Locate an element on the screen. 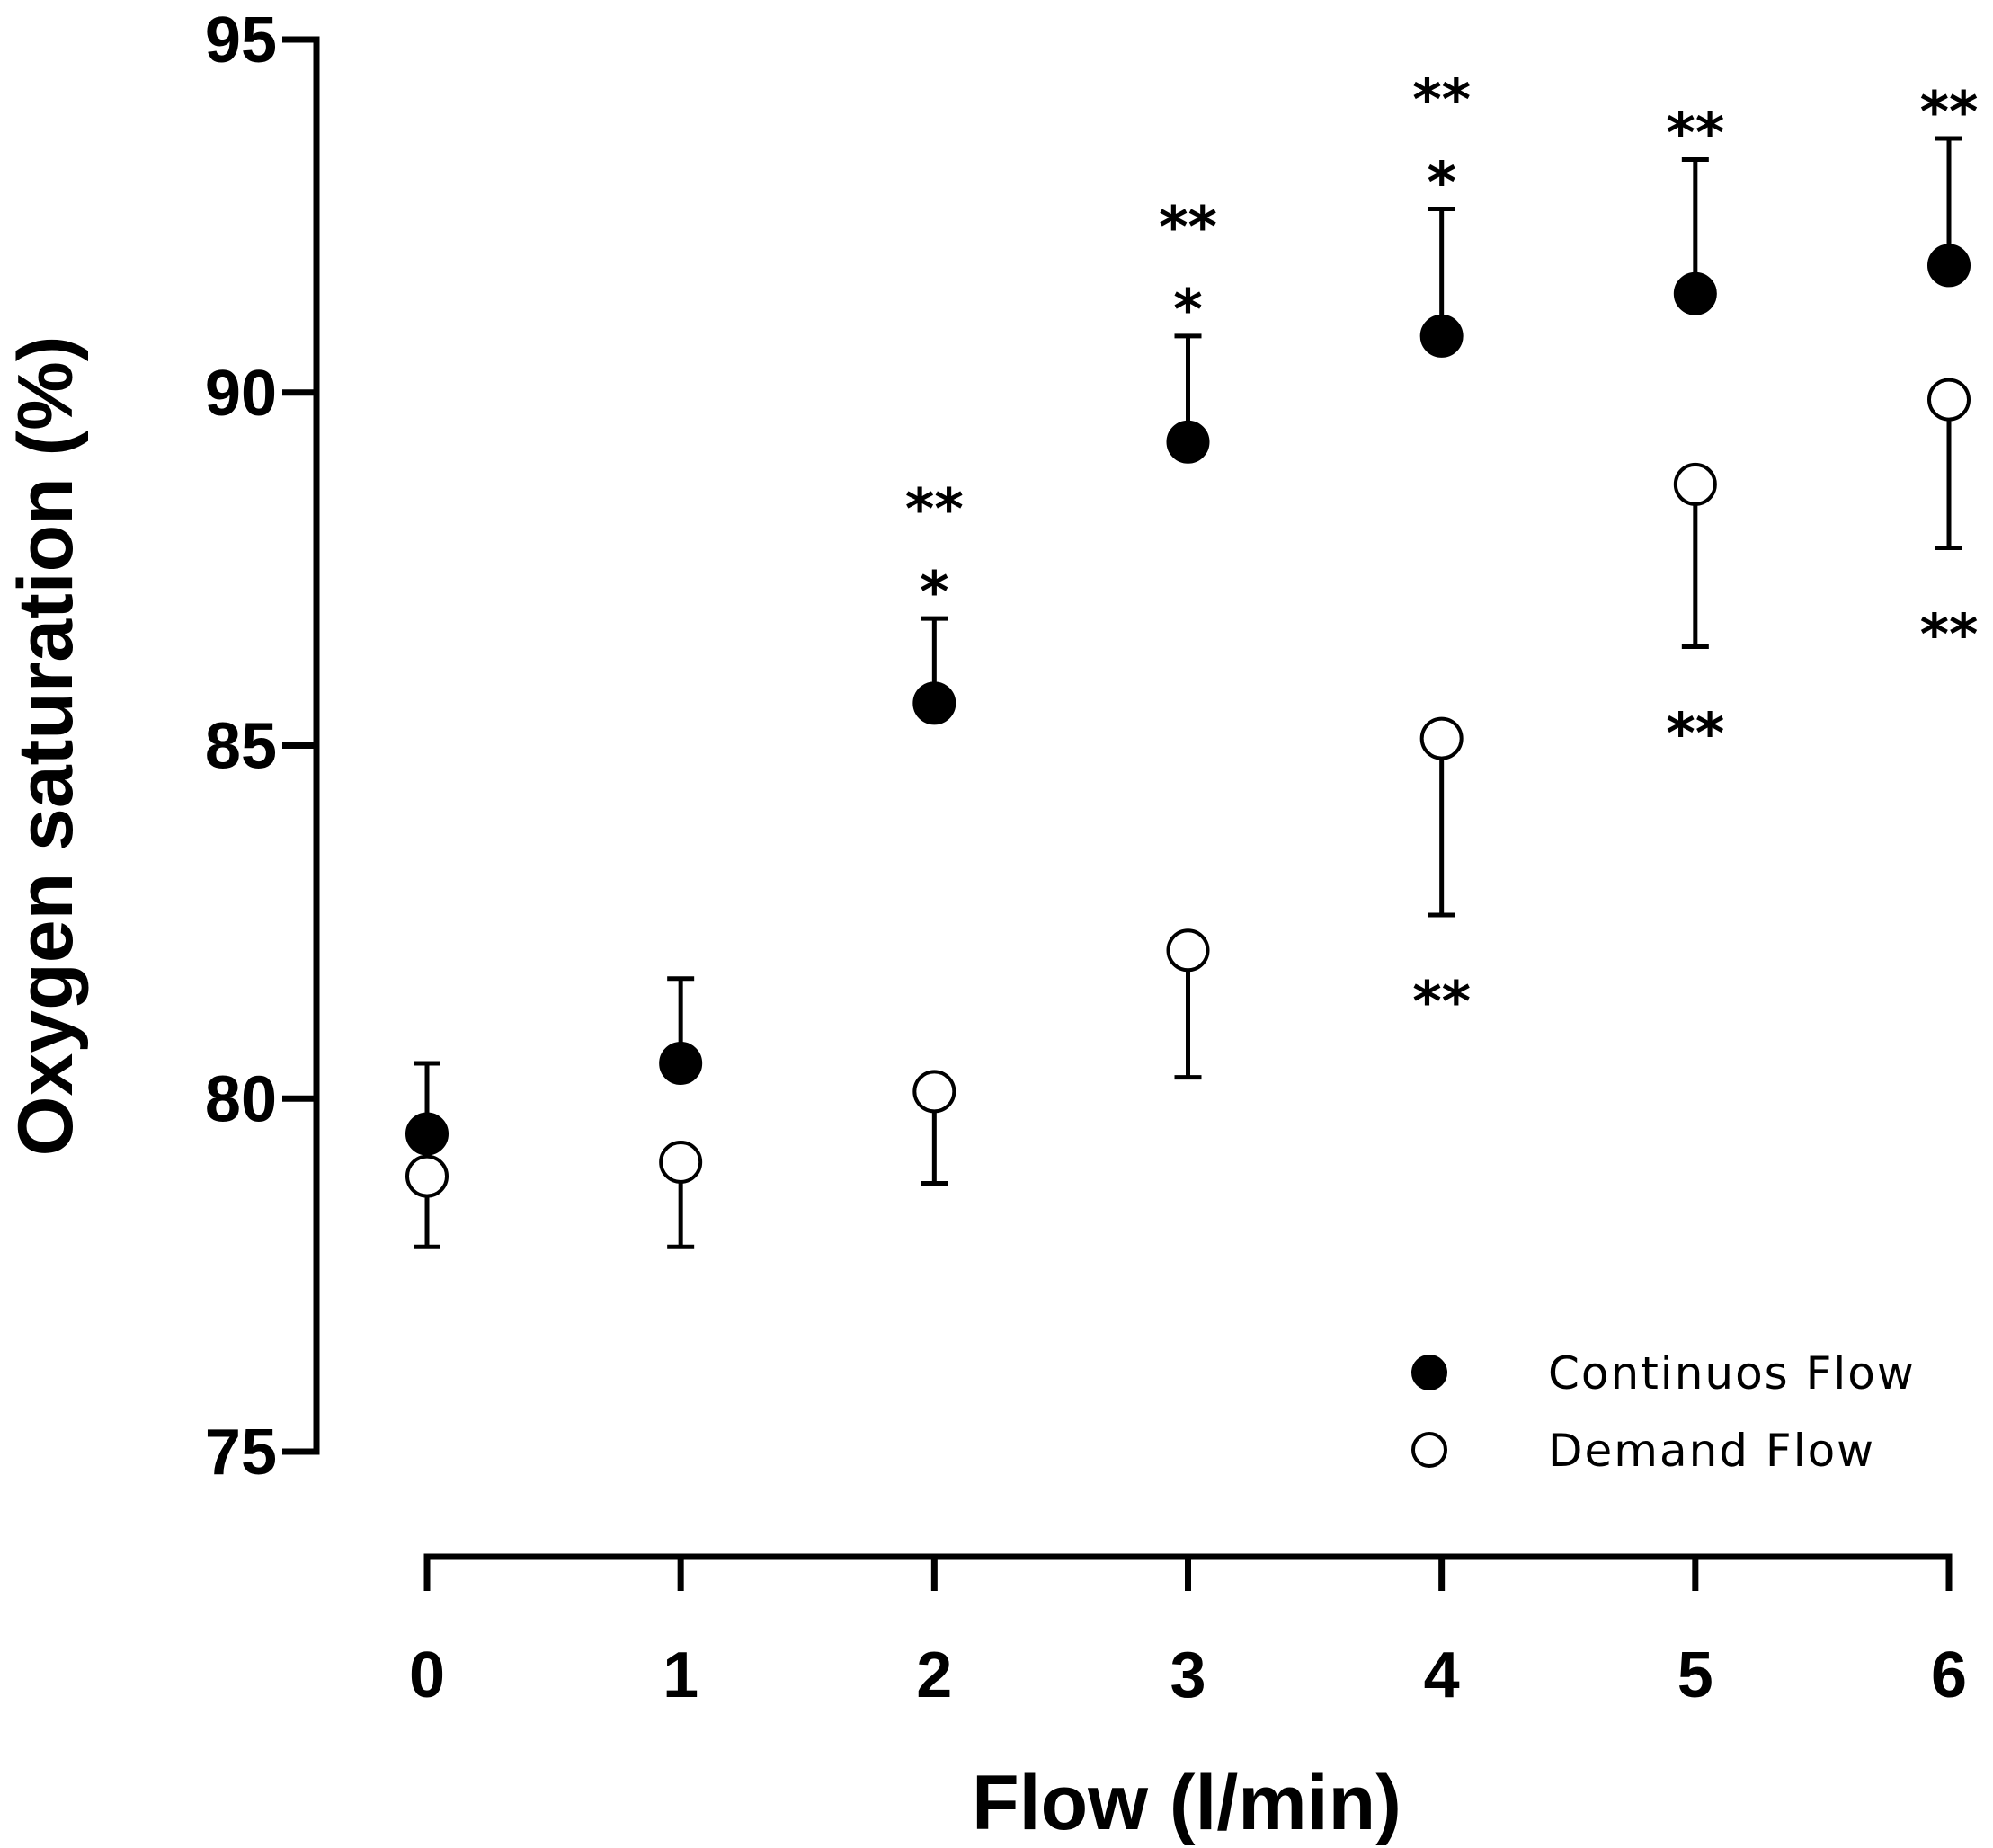  y-tick-label: 90 is located at coordinates (241, 394).